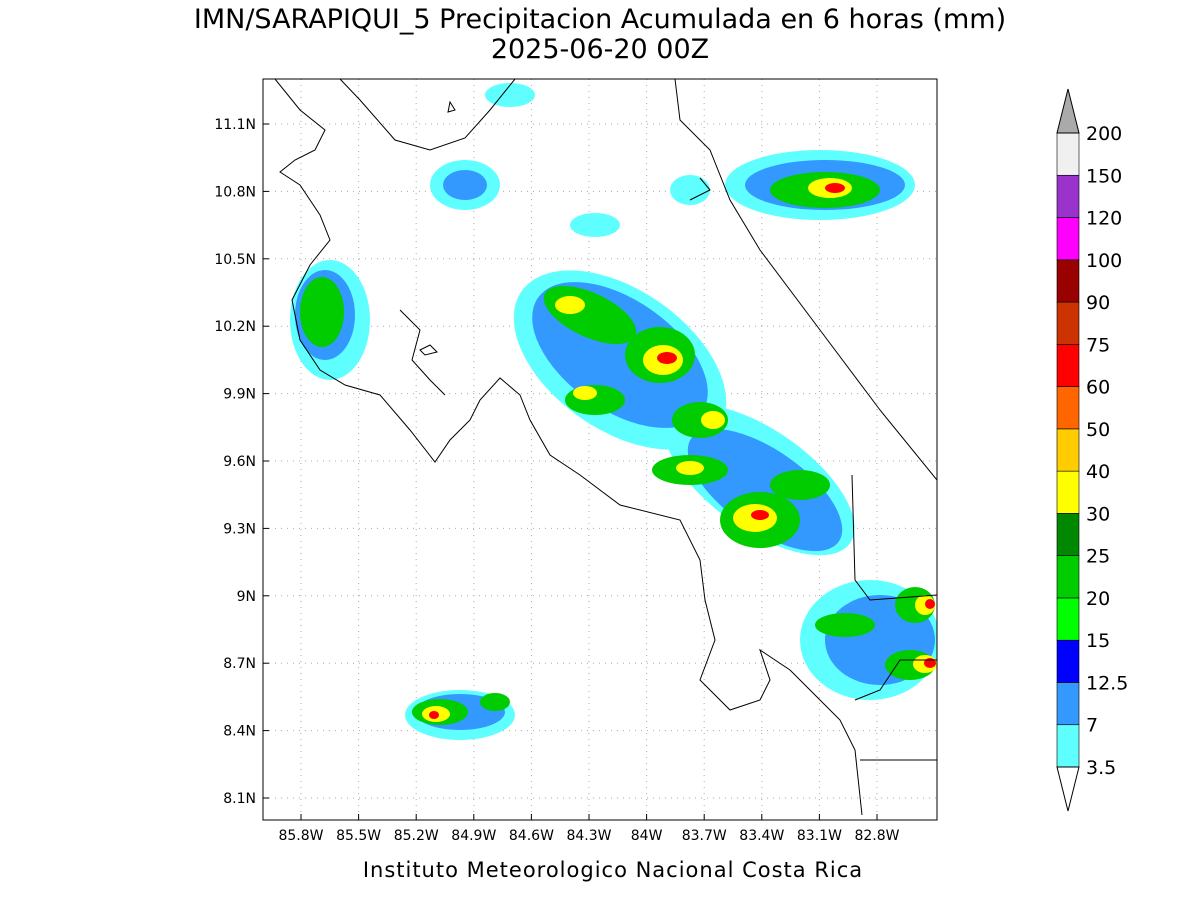 This screenshot has height=904, width=1200. What do you see at coordinates (416, 836) in the screenshot?
I see `lon-tick-label: 85.2W` at bounding box center [416, 836].